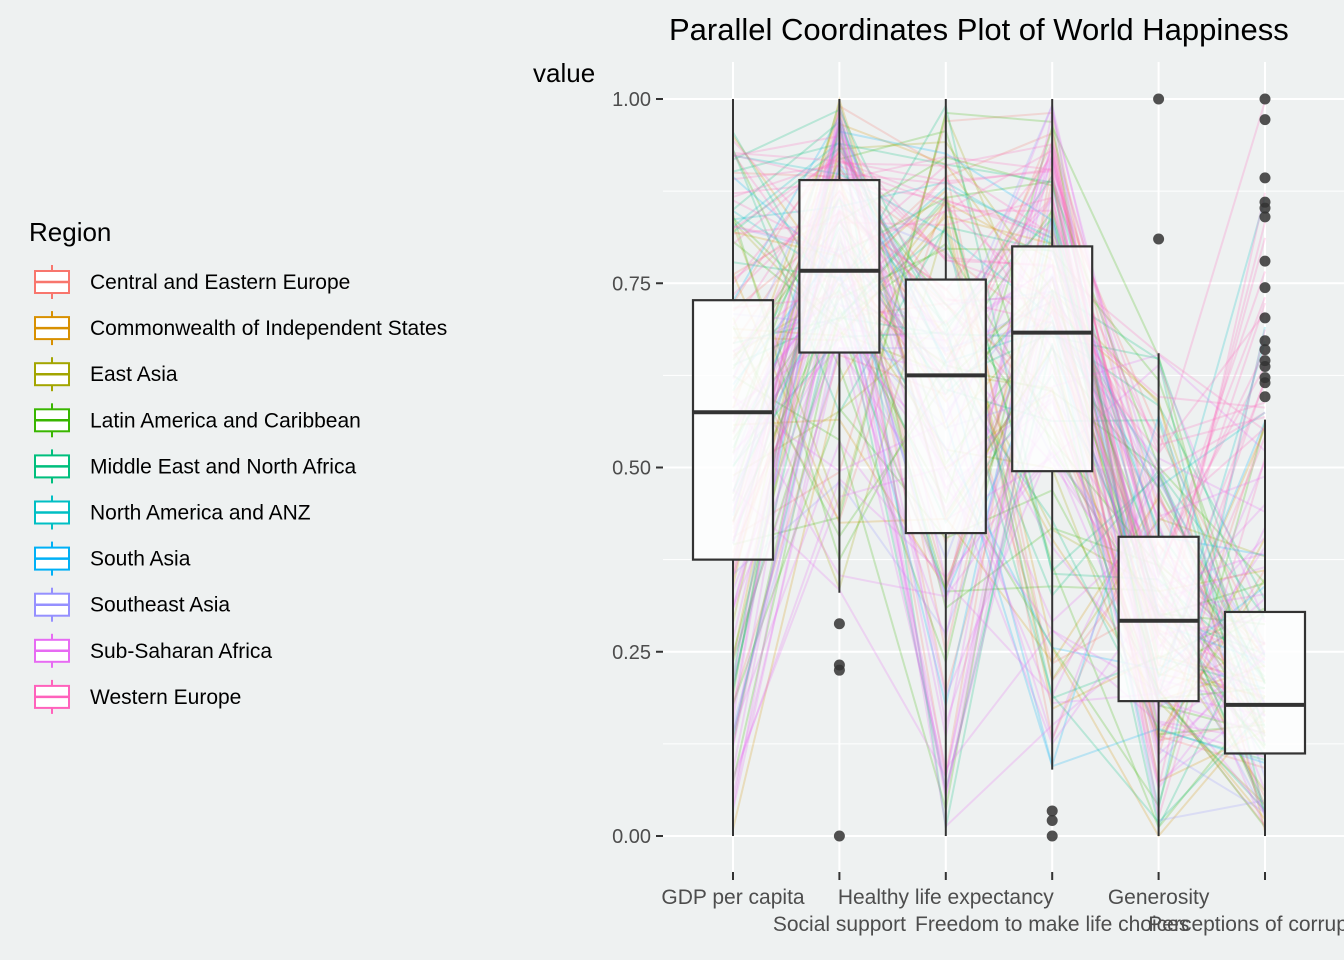 Image resolution: width=1344 pixels, height=960 pixels. I want to click on legend-item-3: Latin America and Caribbean, so click(197, 420).